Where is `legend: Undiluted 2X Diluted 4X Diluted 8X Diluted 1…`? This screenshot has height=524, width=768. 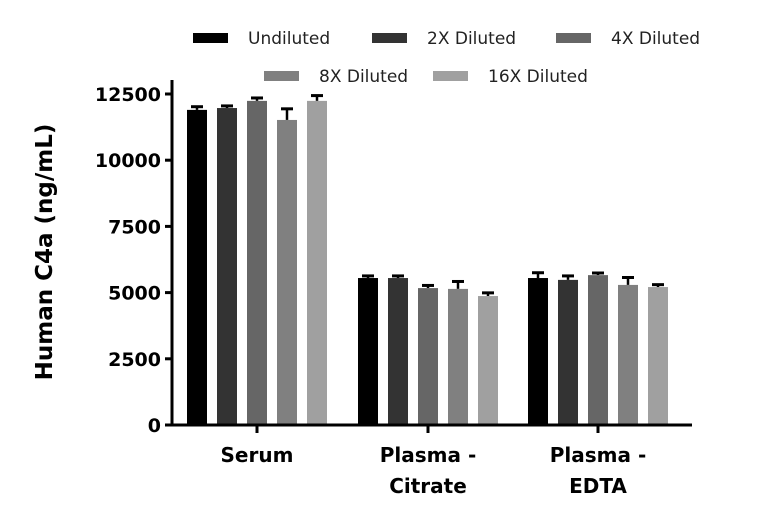 legend: Undiluted 2X Diluted 4X Diluted 8X Diluted 1… is located at coordinates (446, 58).